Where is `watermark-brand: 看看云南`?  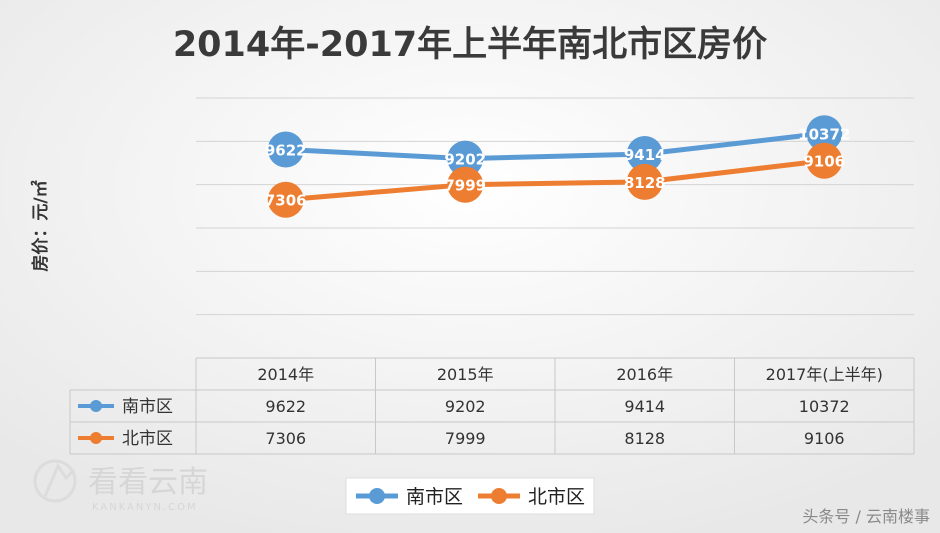 watermark-brand: 看看云南 is located at coordinates (148, 482).